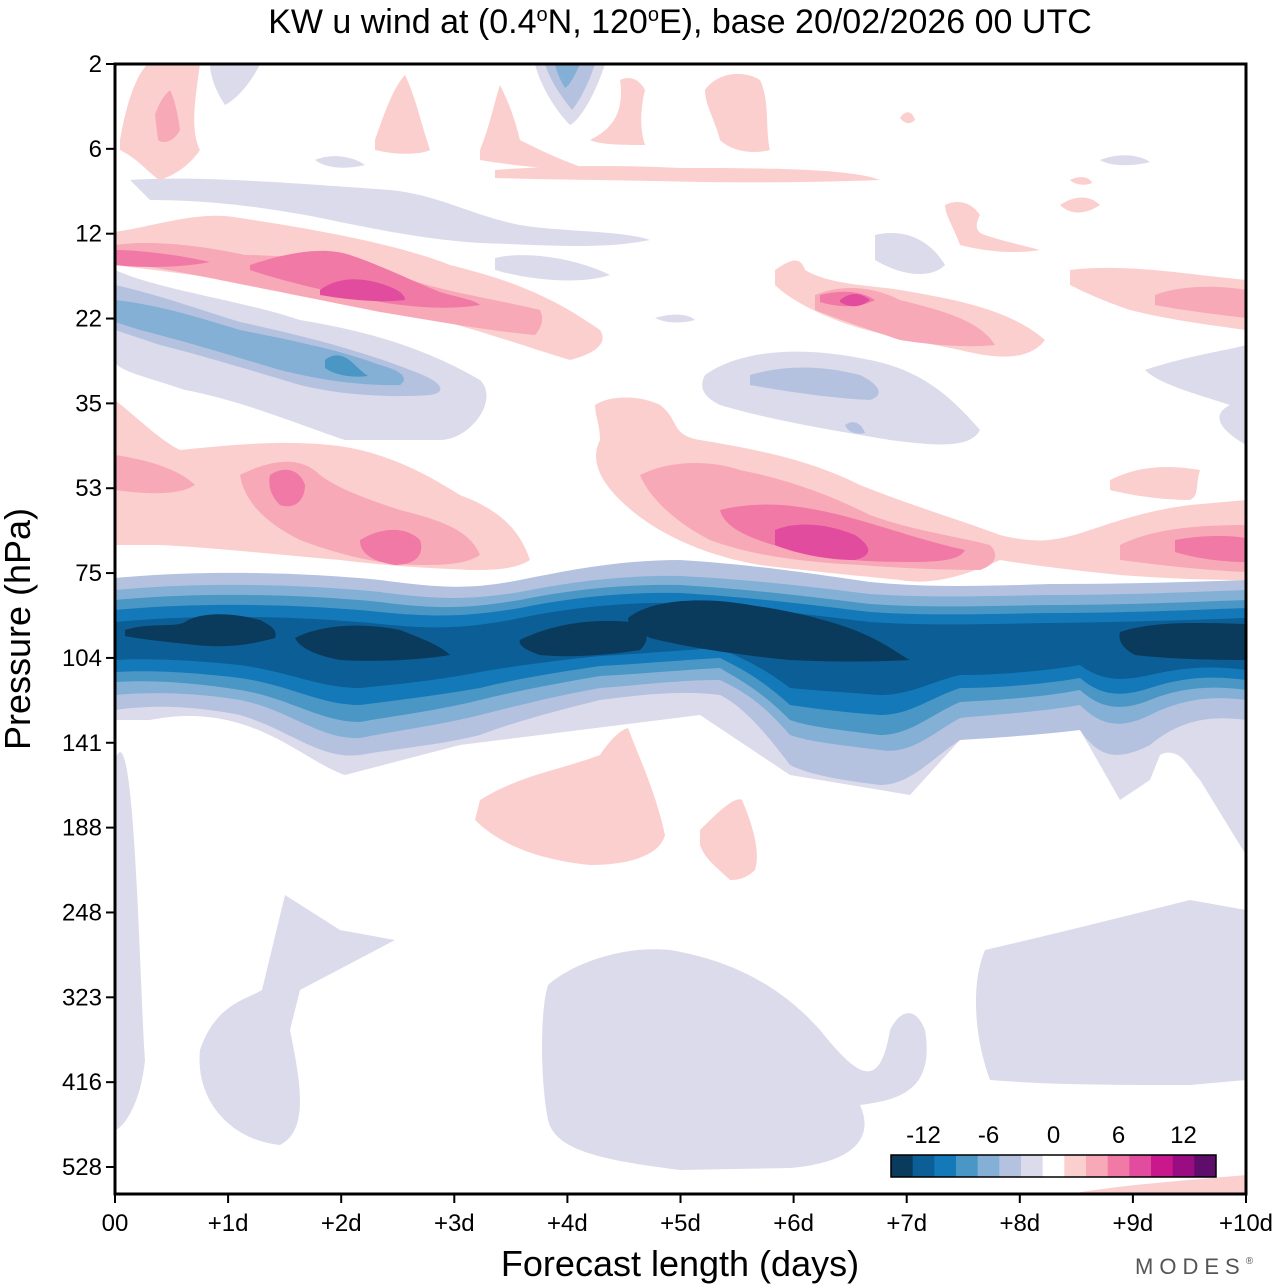 The width and height of the screenshot is (1280, 1286). I want to click on contour-easterly-35hPa-right, so click(1195, 395).